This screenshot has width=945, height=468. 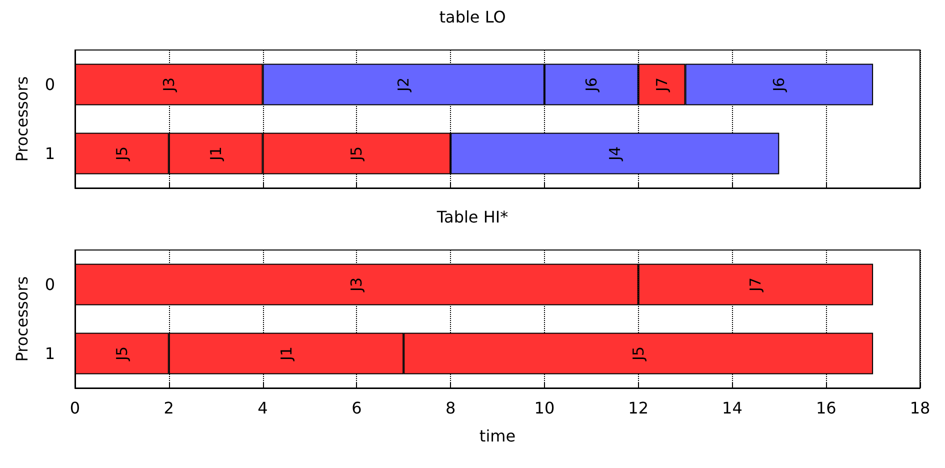 What do you see at coordinates (544, 408) in the screenshot?
I see `x-tick-label: 10` at bounding box center [544, 408].